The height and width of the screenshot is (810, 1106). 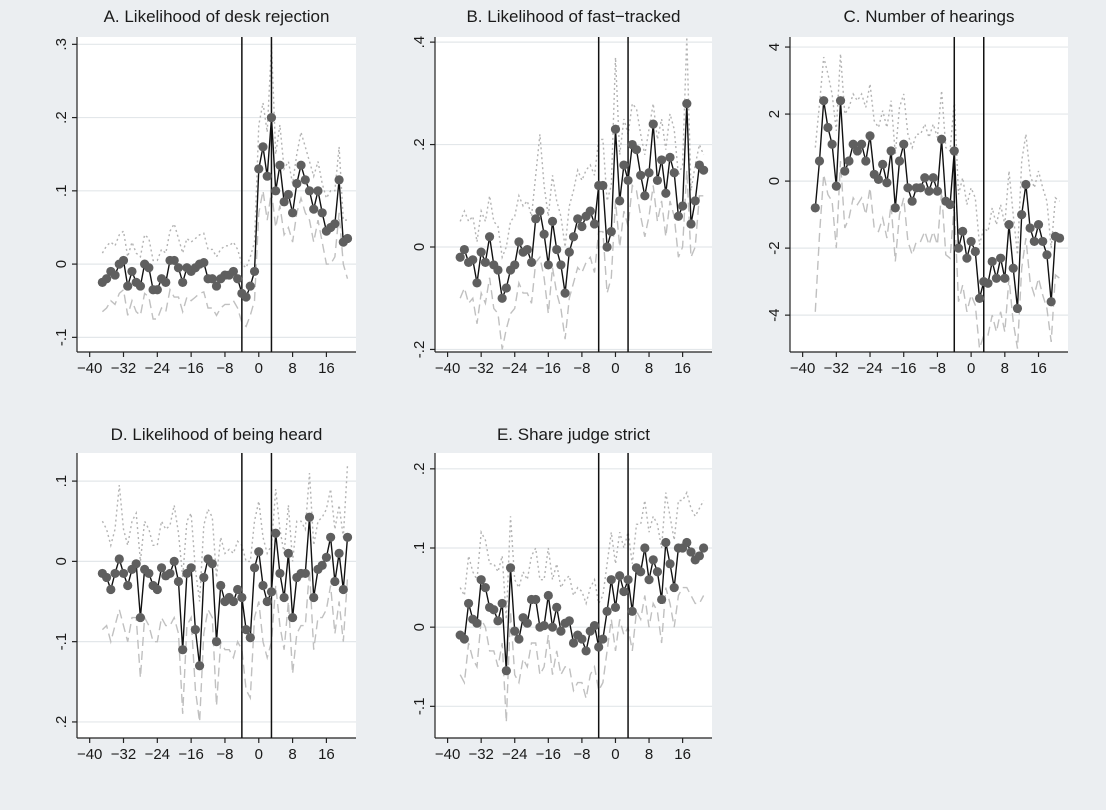 I want to click on y-tick-label: .4, so click(x=419, y=42).